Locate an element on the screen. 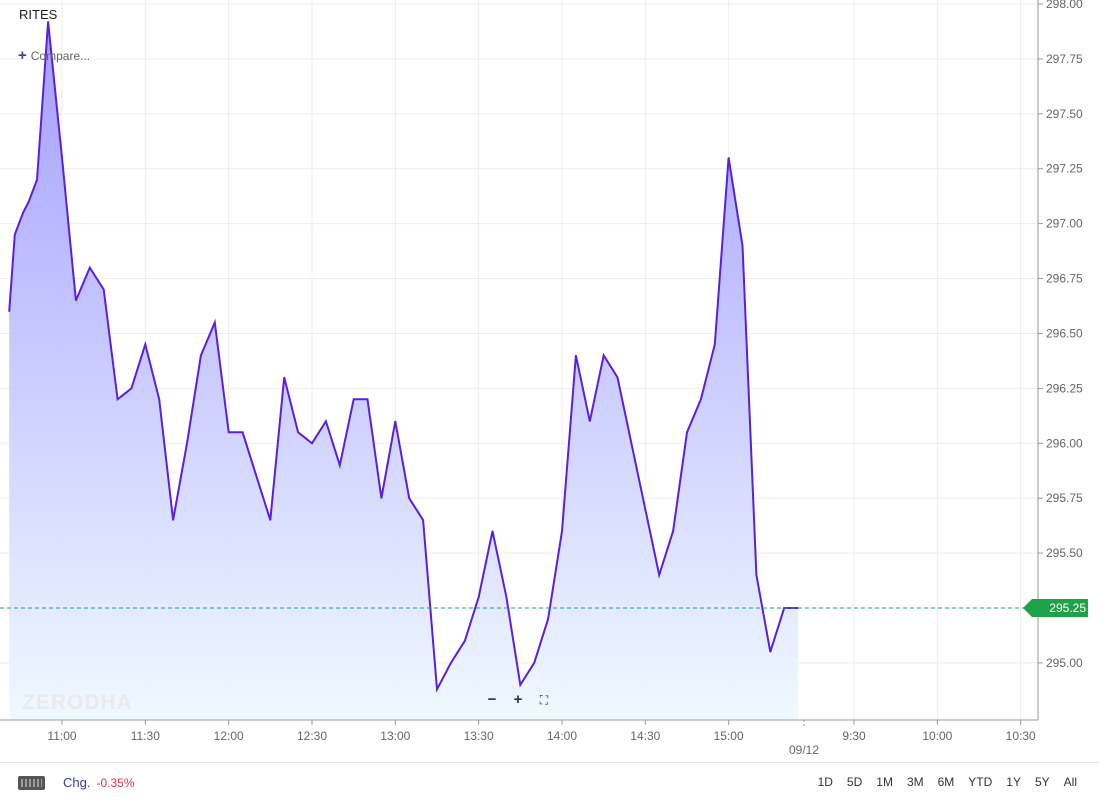 This screenshot has width=1099, height=809. y-tick-label: 297.75 is located at coordinates (1064, 59).